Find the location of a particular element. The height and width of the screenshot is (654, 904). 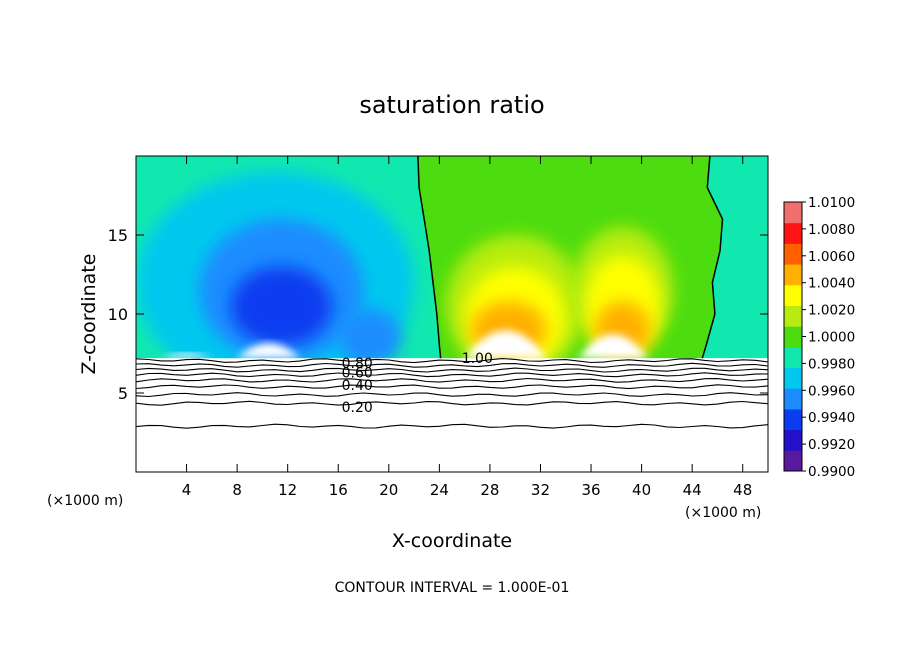

x-unit-left: (×1000 m) is located at coordinates (85, 501).